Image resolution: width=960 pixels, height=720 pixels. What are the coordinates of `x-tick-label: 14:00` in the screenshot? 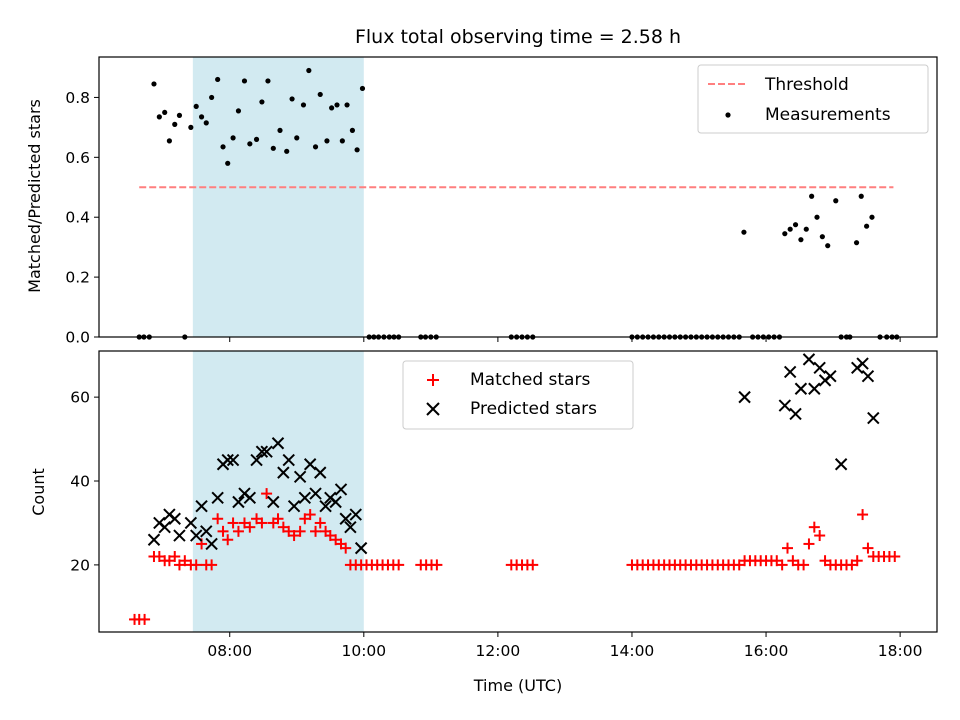 It's located at (632, 651).